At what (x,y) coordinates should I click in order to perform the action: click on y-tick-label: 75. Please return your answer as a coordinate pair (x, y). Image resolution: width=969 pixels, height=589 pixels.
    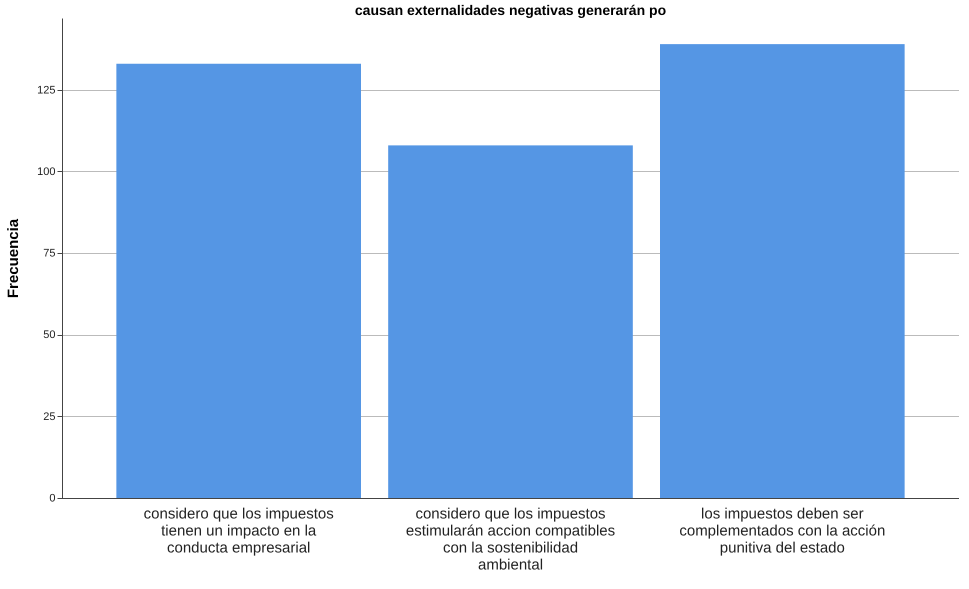
    Looking at the image, I should click on (49, 254).